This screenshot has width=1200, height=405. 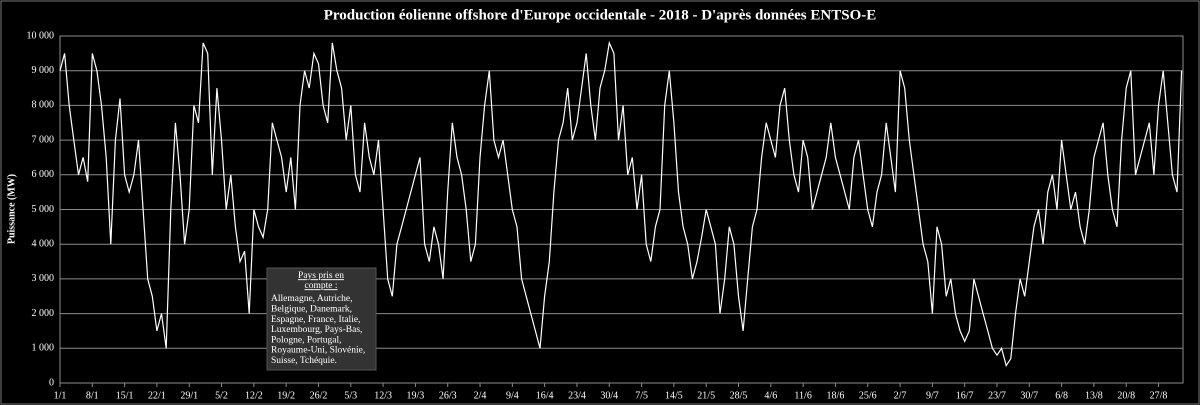 I want to click on x-tick-label: 8/1, so click(x=92, y=395).